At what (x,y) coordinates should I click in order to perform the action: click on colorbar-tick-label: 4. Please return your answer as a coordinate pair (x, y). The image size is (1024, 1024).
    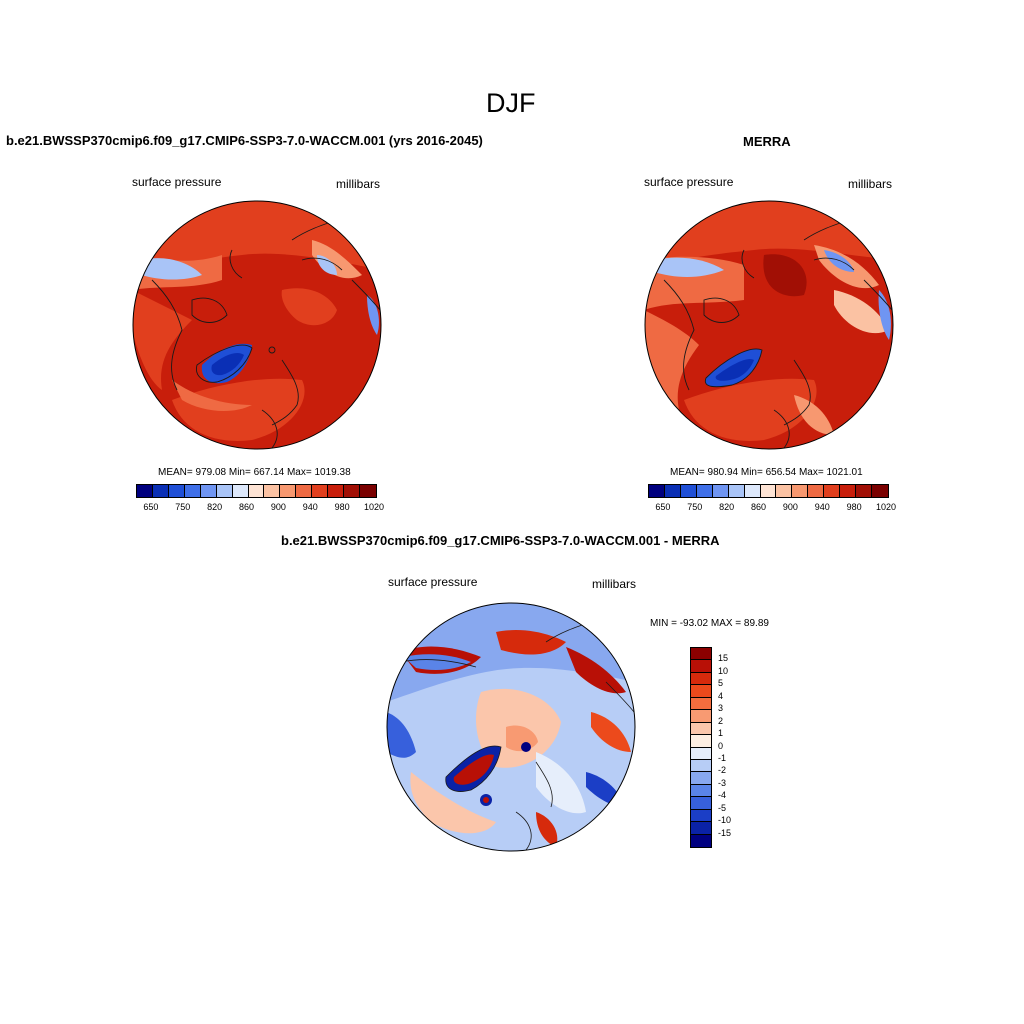
    Looking at the image, I should click on (721, 695).